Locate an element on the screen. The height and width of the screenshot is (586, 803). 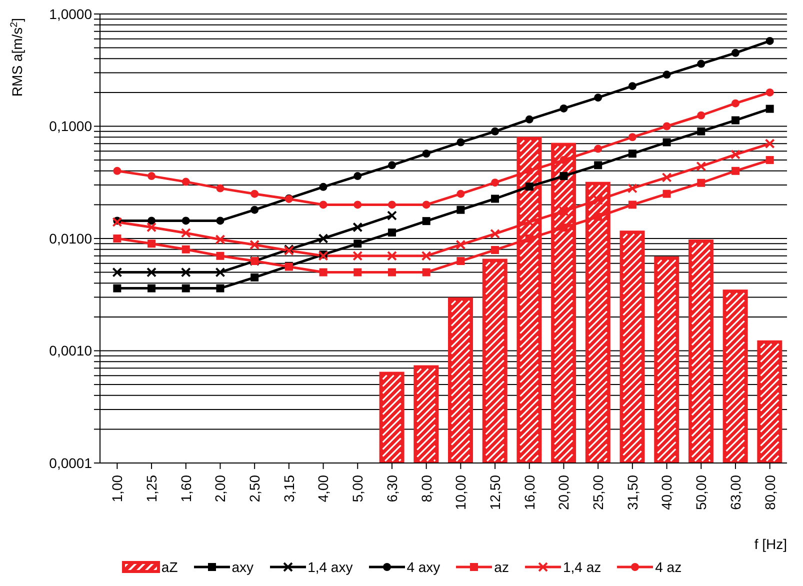
y-tick-label: 0,0001 is located at coordinates (70, 462).